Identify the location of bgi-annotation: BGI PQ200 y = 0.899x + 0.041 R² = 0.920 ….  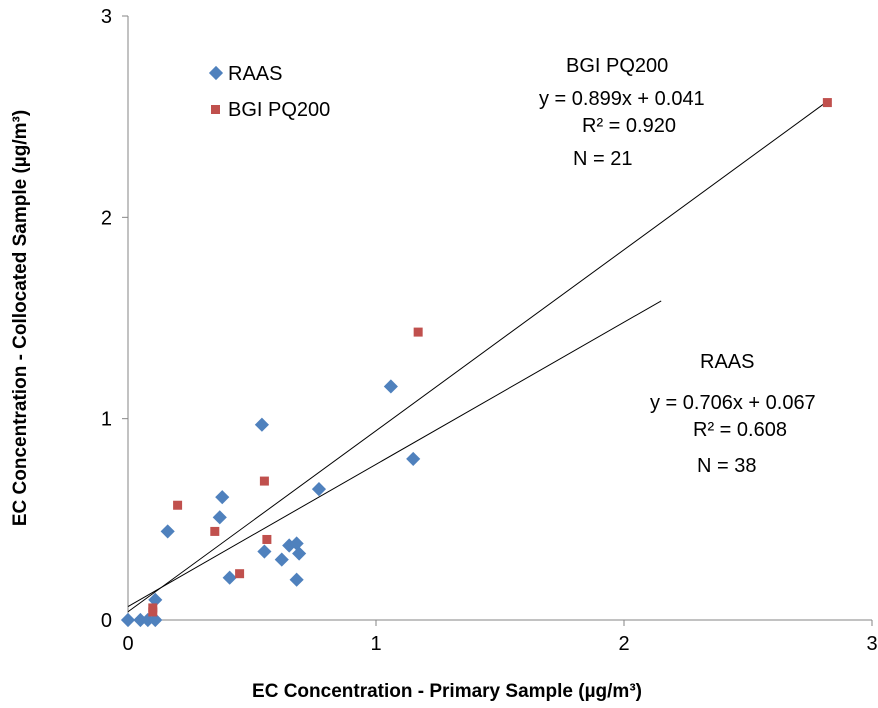
(622, 112).